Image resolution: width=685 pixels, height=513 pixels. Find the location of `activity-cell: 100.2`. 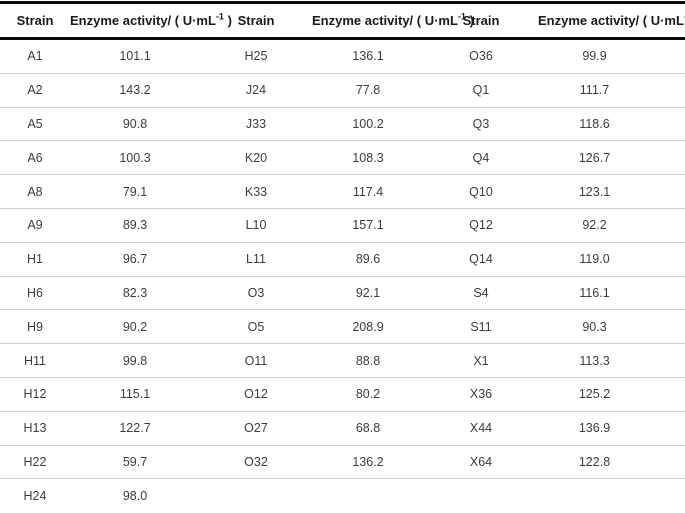

activity-cell: 100.2 is located at coordinates (368, 123).